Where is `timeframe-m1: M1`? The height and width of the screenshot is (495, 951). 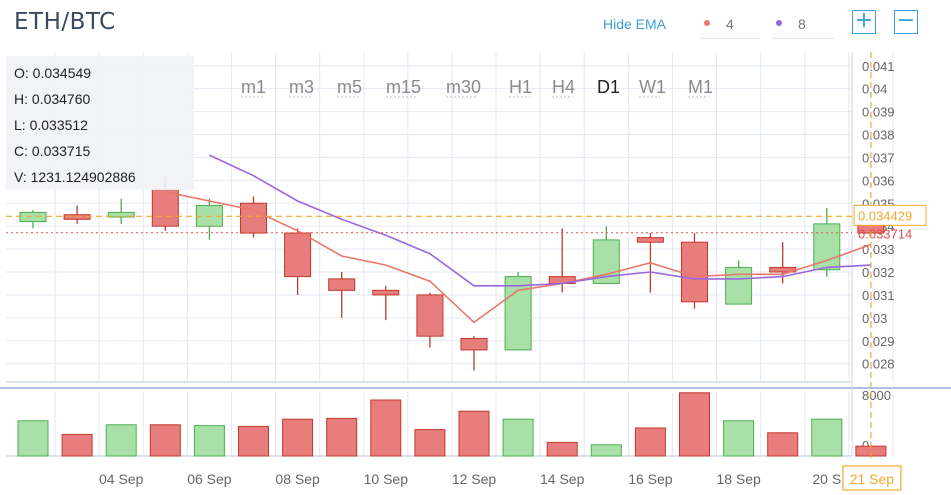
timeframe-m1: M1 is located at coordinates (700, 87).